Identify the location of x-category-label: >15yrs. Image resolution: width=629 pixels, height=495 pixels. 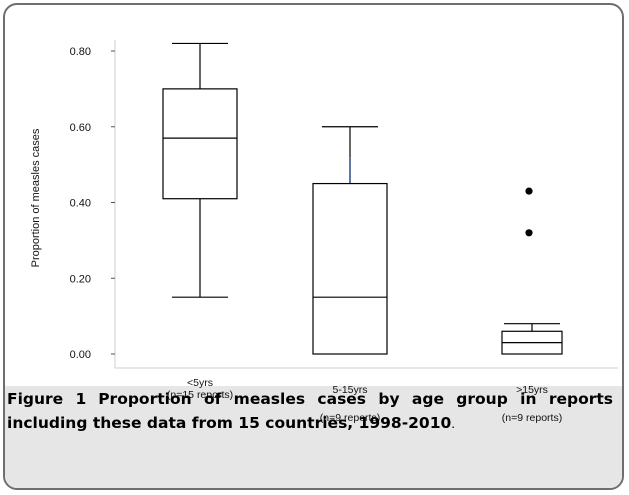
(532, 390).